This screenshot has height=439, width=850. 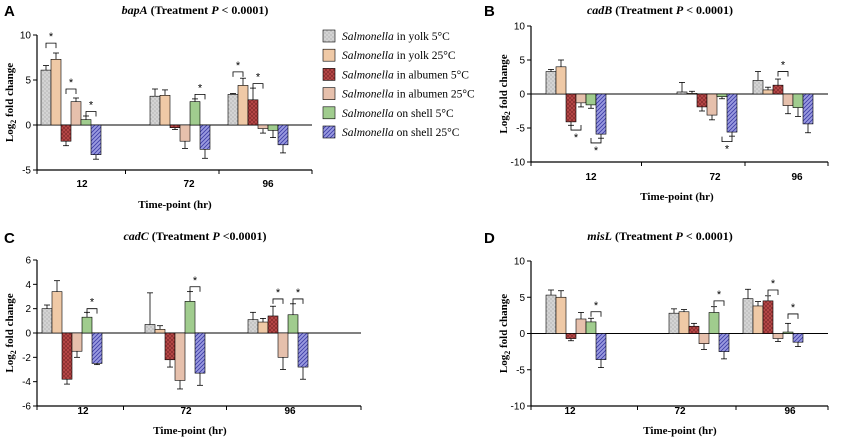 What do you see at coordinates (797, 177) in the screenshot?
I see `x-tick-label: 96` at bounding box center [797, 177].